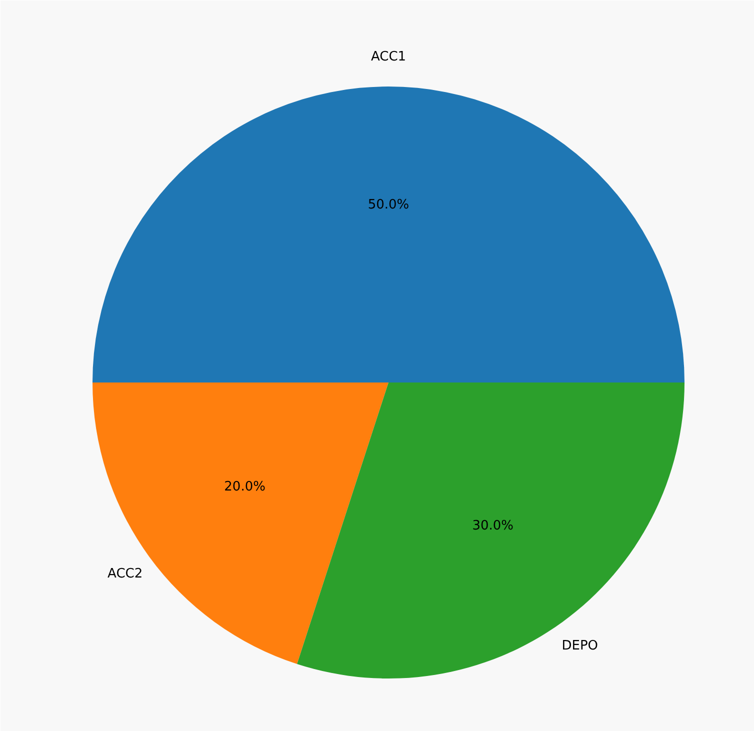 The image size is (754, 731). What do you see at coordinates (389, 204) in the screenshot?
I see `data-label: 50.0%` at bounding box center [389, 204].